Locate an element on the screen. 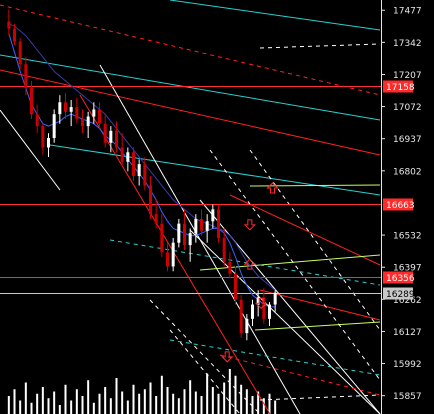 The width and height of the screenshot is (434, 414). level-16356-label-bg is located at coordinates (398, 277).